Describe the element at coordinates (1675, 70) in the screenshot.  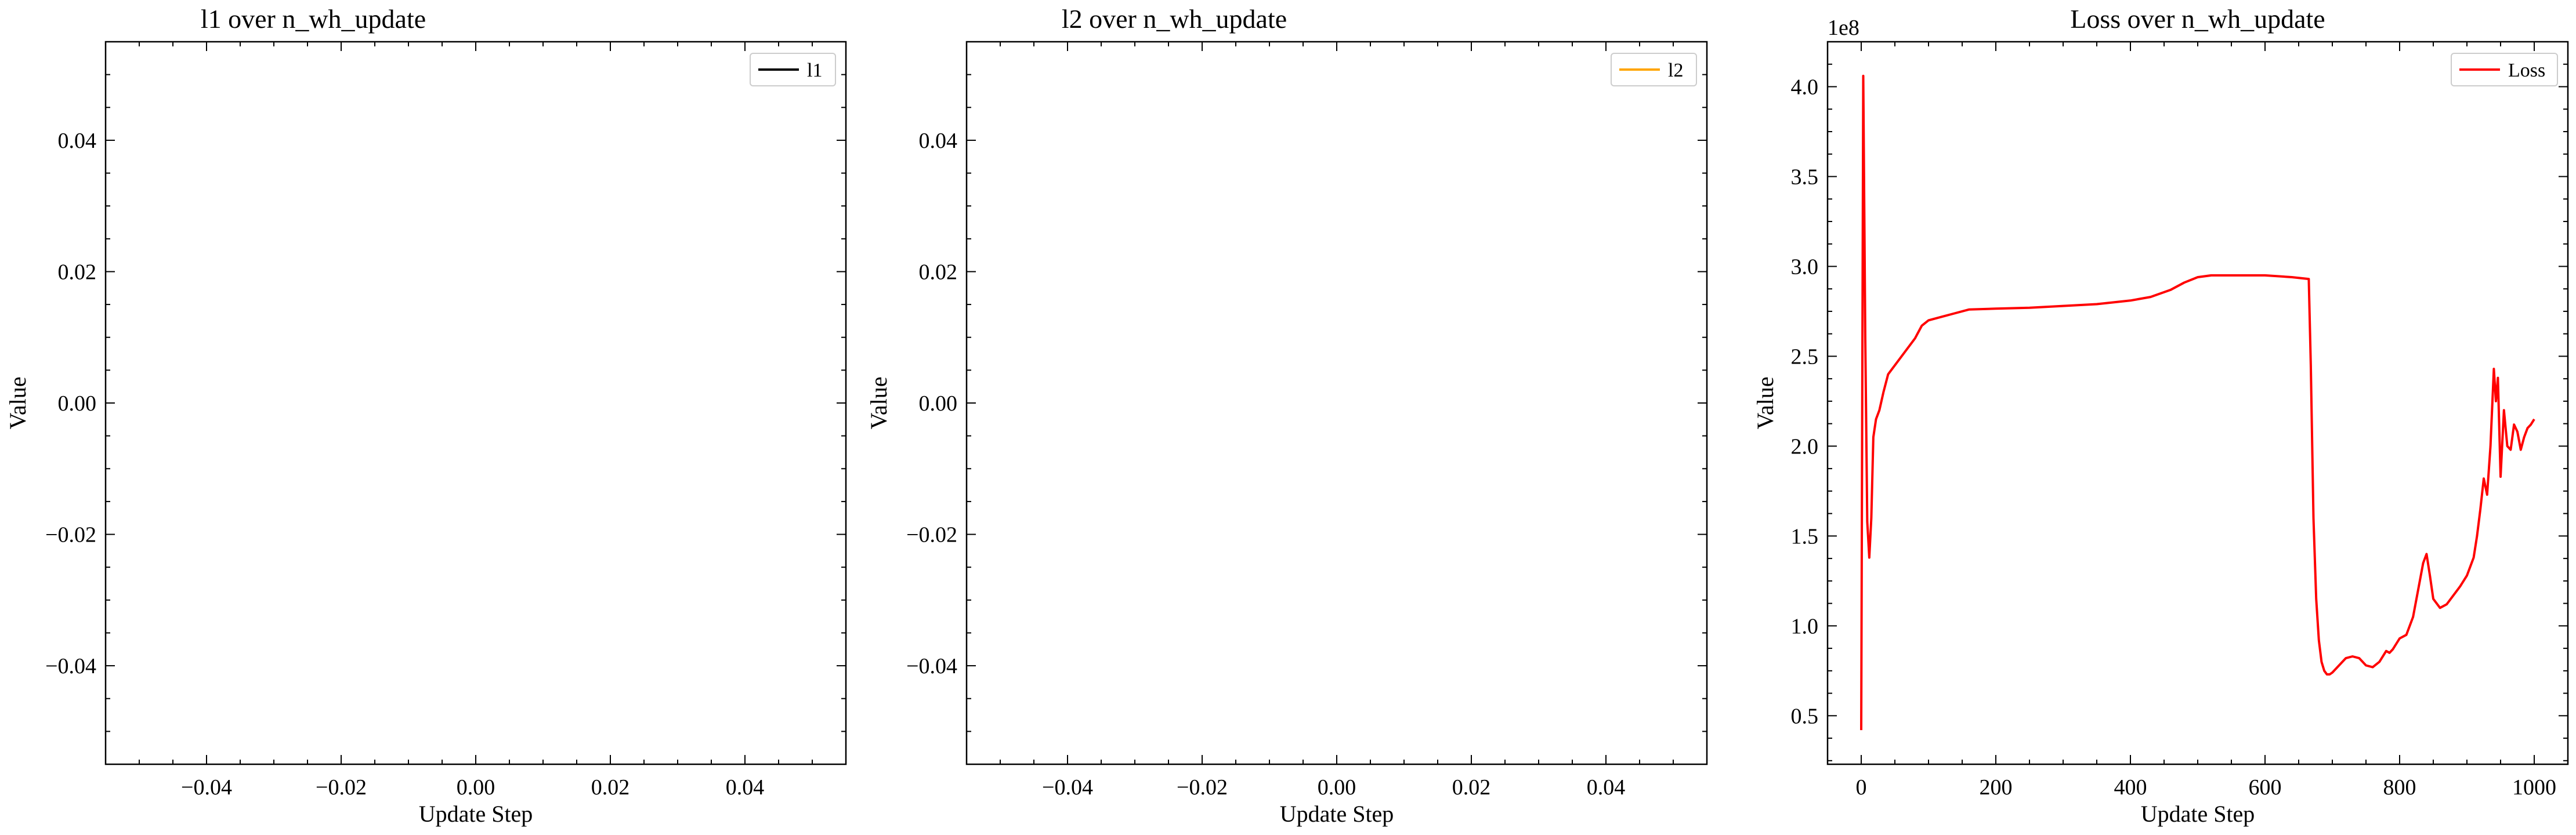
I see `legend-label-l2: l2` at that location.